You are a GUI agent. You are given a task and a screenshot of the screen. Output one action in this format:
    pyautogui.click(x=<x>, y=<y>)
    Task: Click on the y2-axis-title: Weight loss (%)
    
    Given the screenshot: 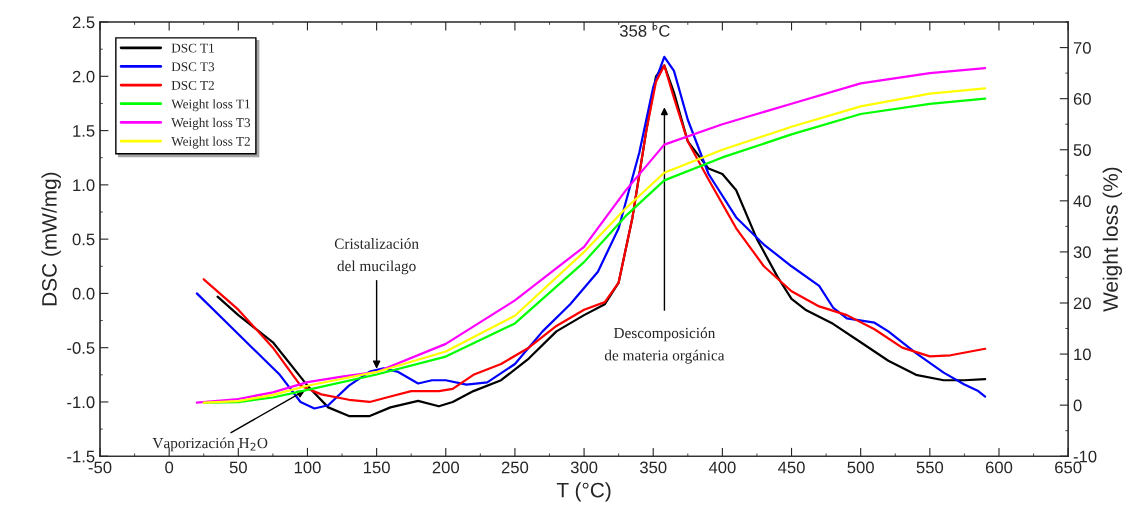 What is the action you would take?
    pyautogui.click(x=1112, y=239)
    